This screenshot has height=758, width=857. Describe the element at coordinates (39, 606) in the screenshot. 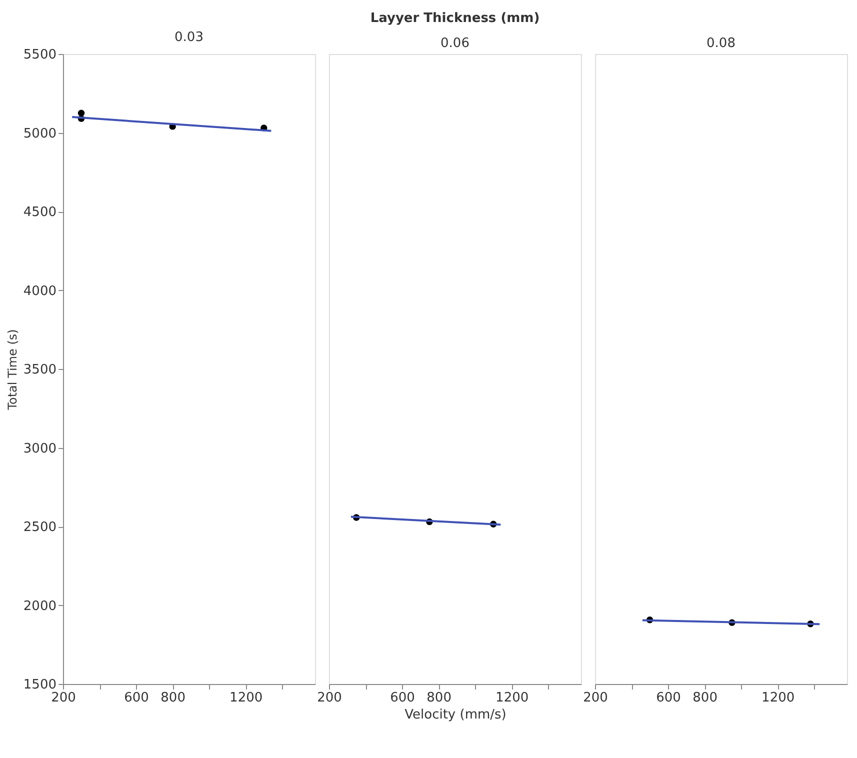

I see `y-tick-label: 2000` at that location.